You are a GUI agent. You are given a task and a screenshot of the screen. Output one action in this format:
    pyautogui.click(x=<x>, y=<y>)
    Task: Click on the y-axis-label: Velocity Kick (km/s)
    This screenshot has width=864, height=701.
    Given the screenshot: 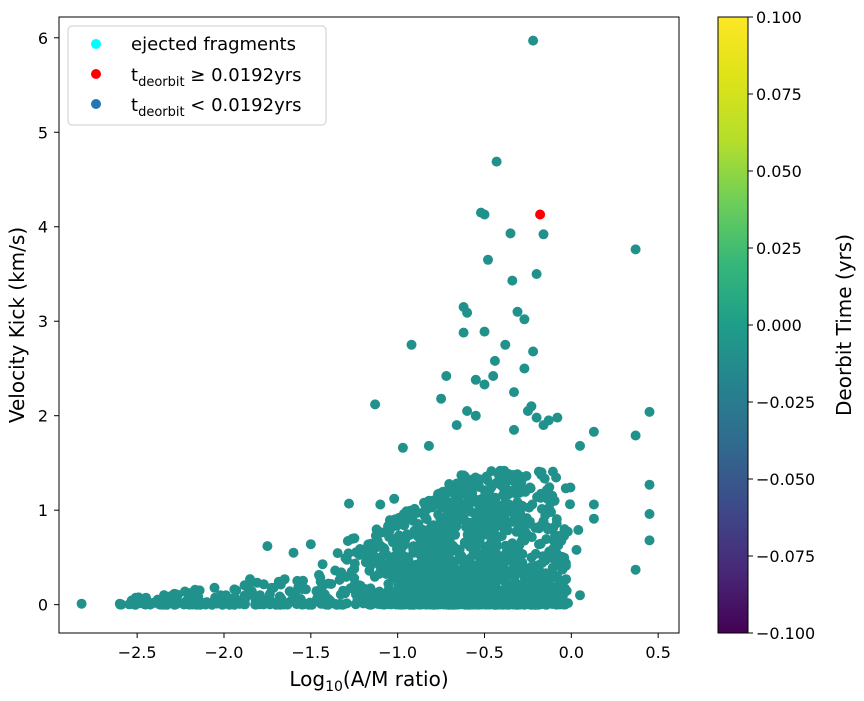 What is the action you would take?
    pyautogui.click(x=17, y=325)
    